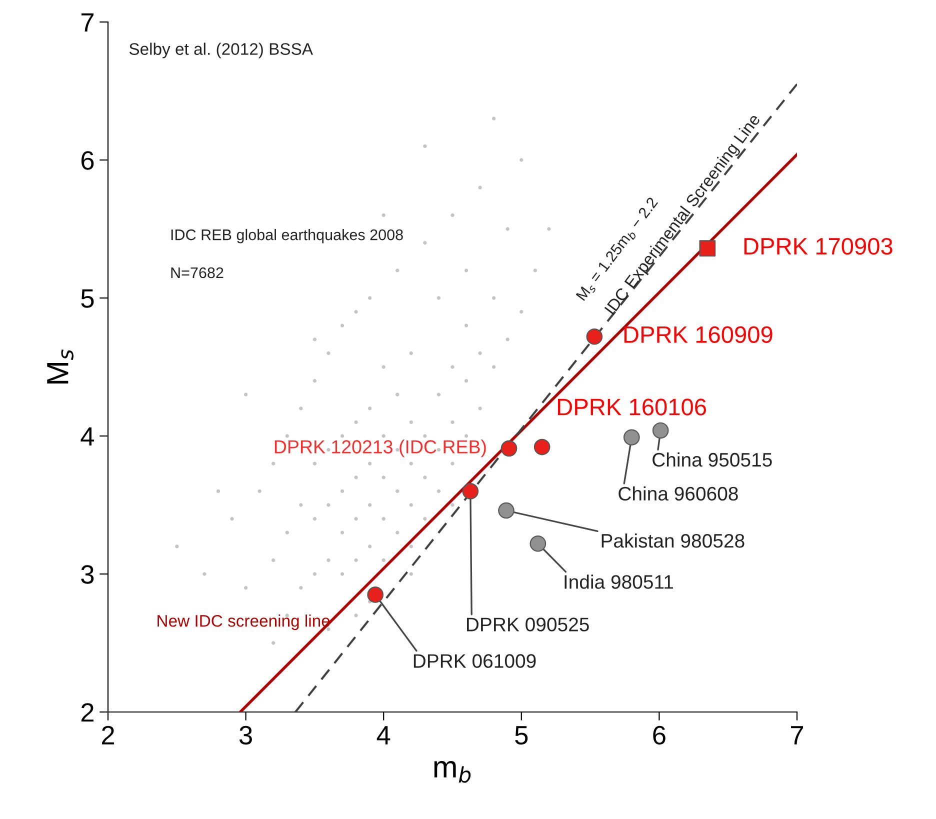 Image resolution: width=936 pixels, height=819 pixels. What do you see at coordinates (452, 771) in the screenshot?
I see `x-axis-title: m$_{b}$` at bounding box center [452, 771].